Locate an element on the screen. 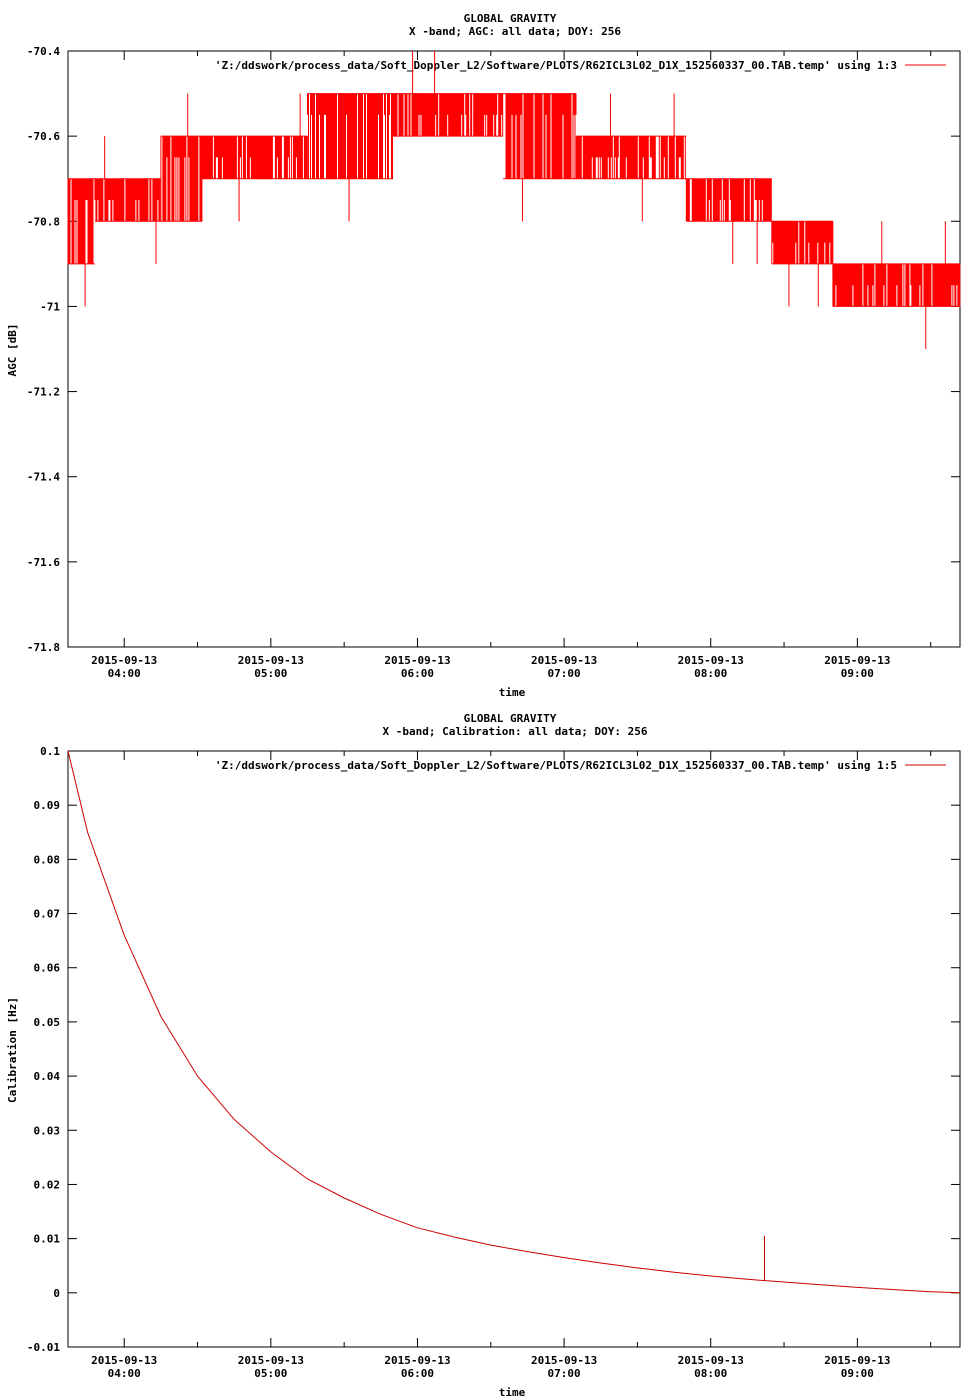  agc-y-axis-label: AGC [dB] is located at coordinates (12, 350).